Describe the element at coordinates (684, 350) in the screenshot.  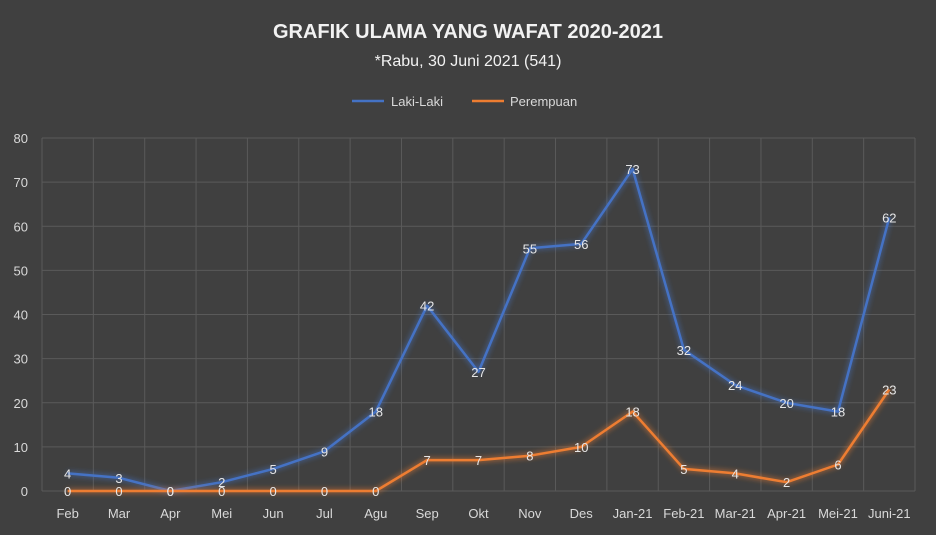
I see `data-label-laki-laki: 32` at that location.